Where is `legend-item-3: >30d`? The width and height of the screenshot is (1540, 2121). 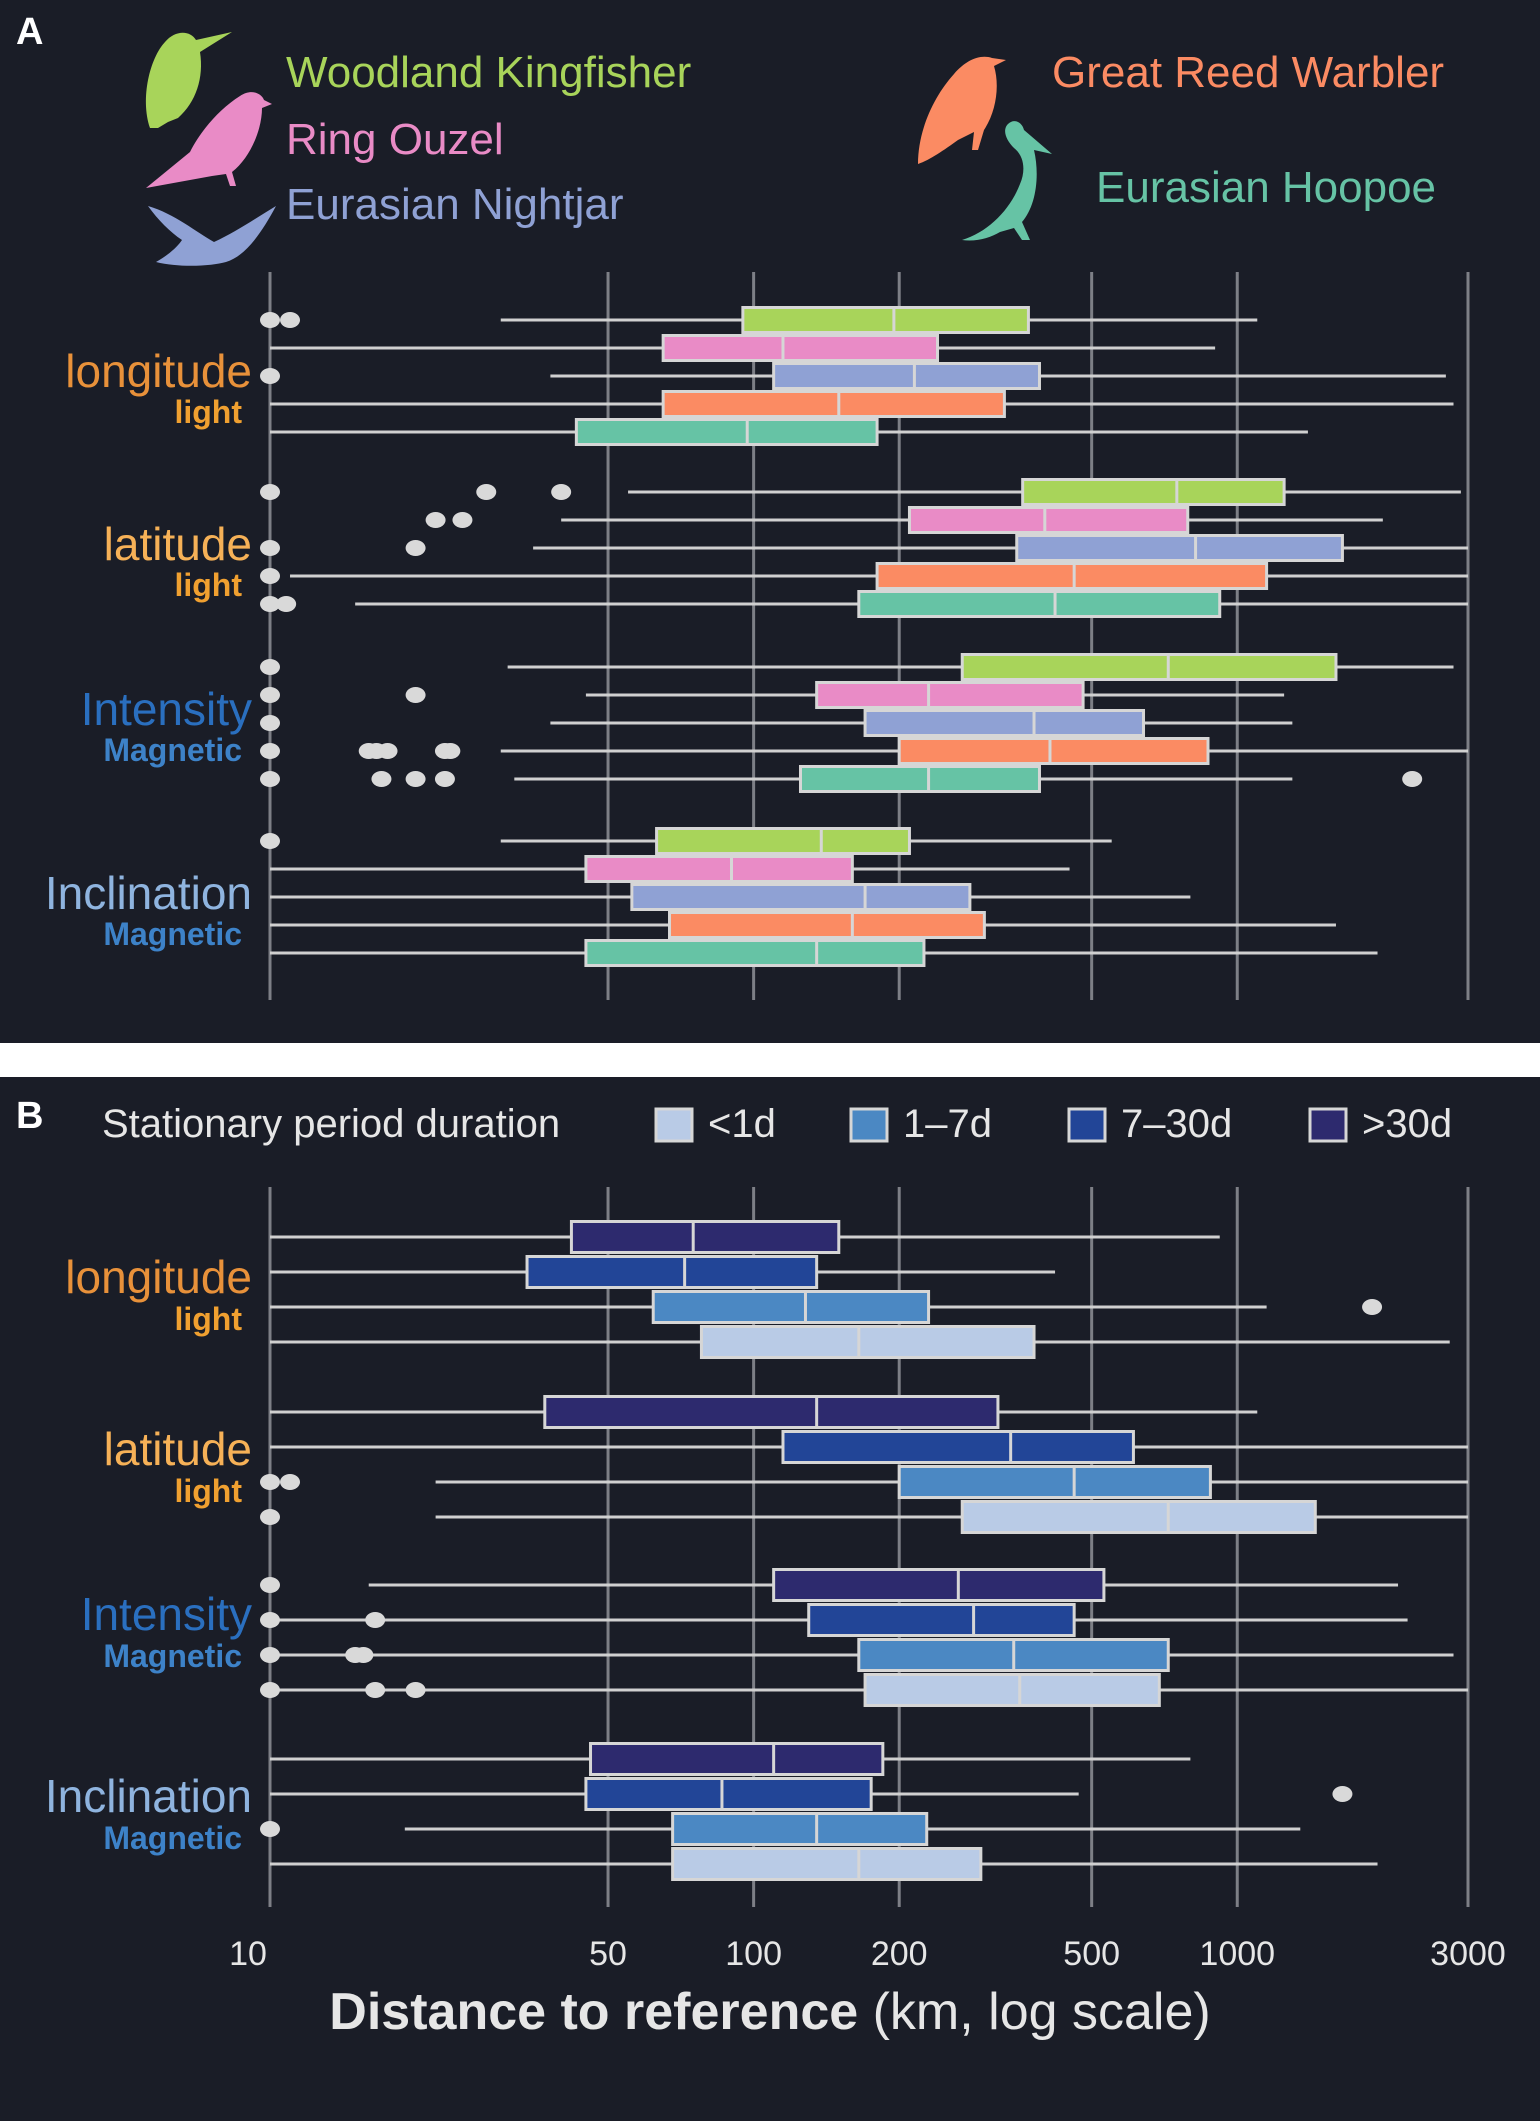 legend-item-3: >30d is located at coordinates (1380, 1124).